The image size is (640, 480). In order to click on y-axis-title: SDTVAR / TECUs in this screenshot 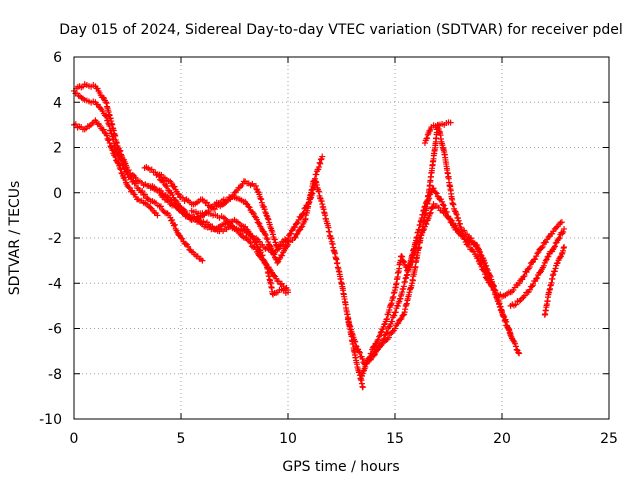, I will do `click(15, 238)`.